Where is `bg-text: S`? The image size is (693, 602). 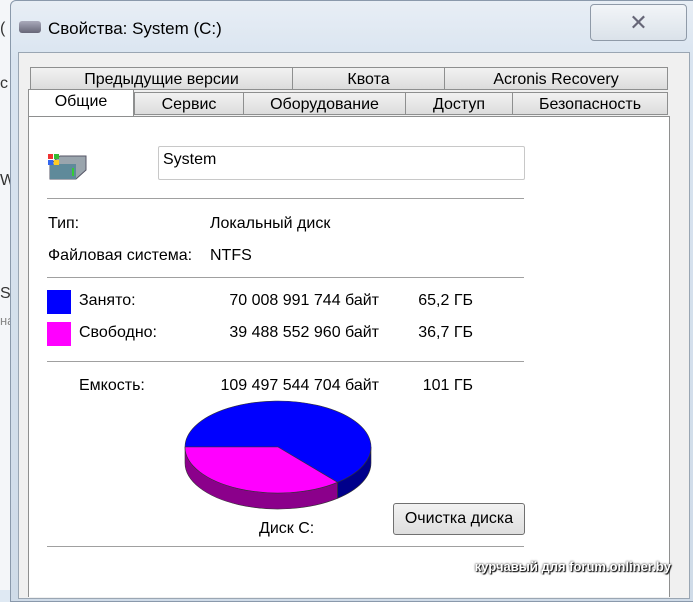
bg-text: S is located at coordinates (5, 293).